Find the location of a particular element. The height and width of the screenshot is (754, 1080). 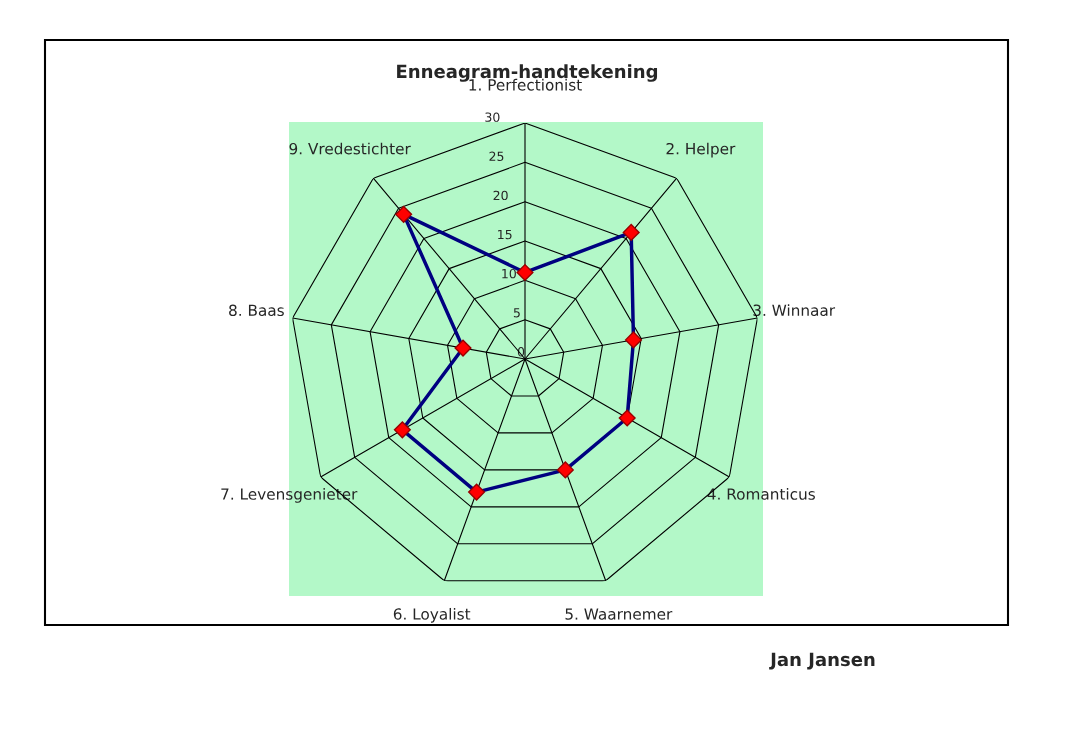

spoke-label: 5. Waarnemer is located at coordinates (619, 614).